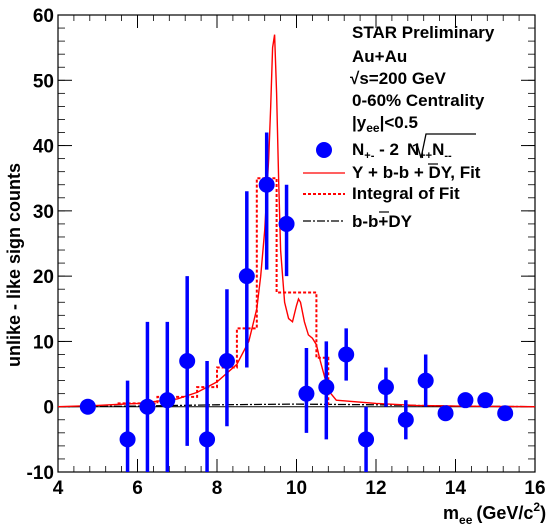 Image resolution: width=555 pixels, height=527 pixels. I want to click on legend-label-data: N+- - 2 N++N--, so click(402, 151).